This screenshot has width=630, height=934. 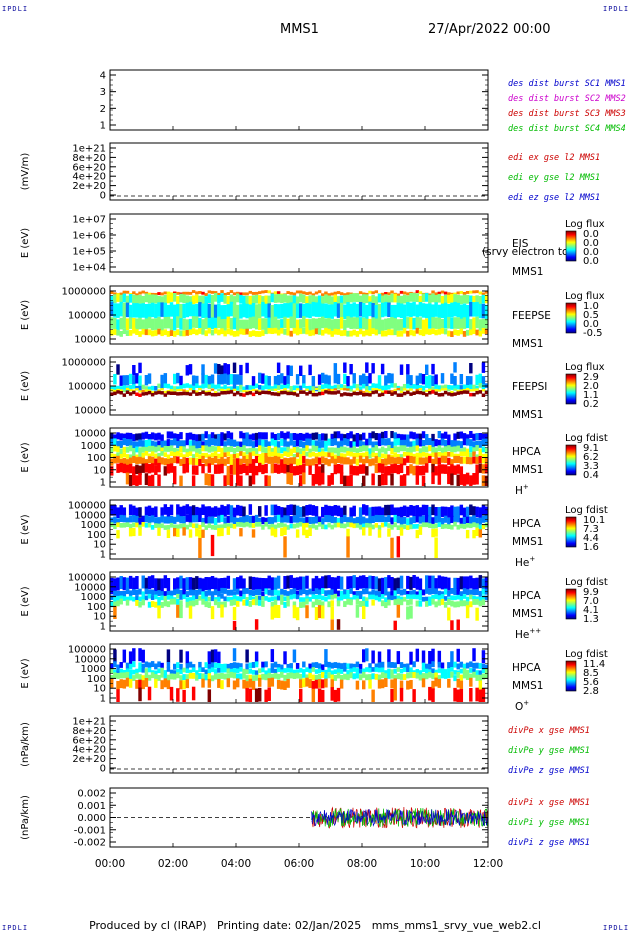 What do you see at coordinates (591, 547) in the screenshot?
I see `colorbar-tick: 1.6` at bounding box center [591, 547].